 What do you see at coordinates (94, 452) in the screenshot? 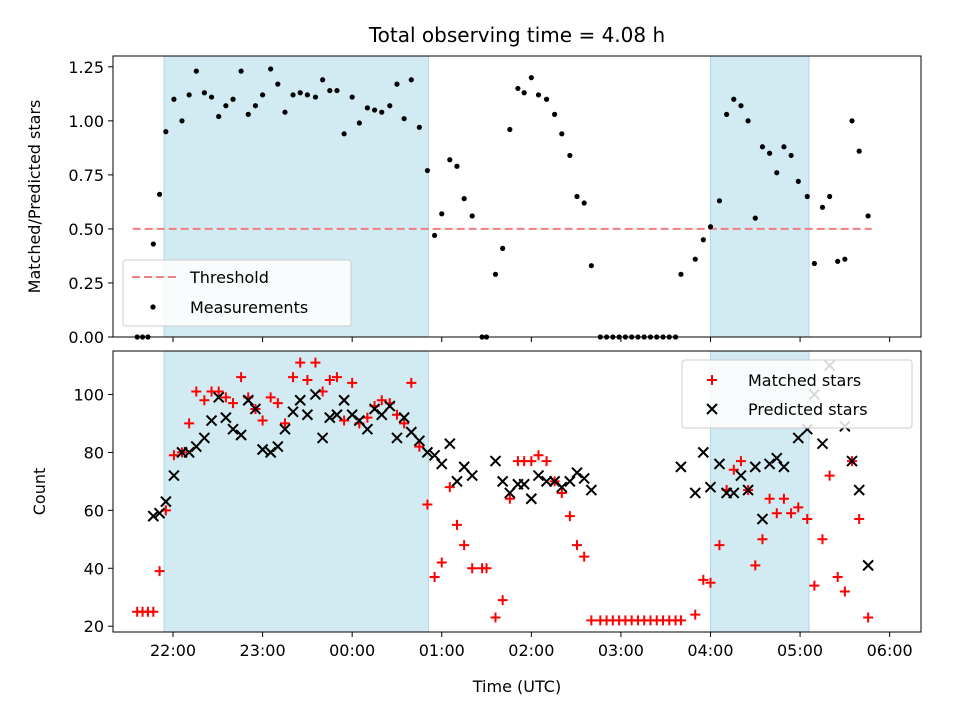
I see `y-tick-label: 80` at bounding box center [94, 452].